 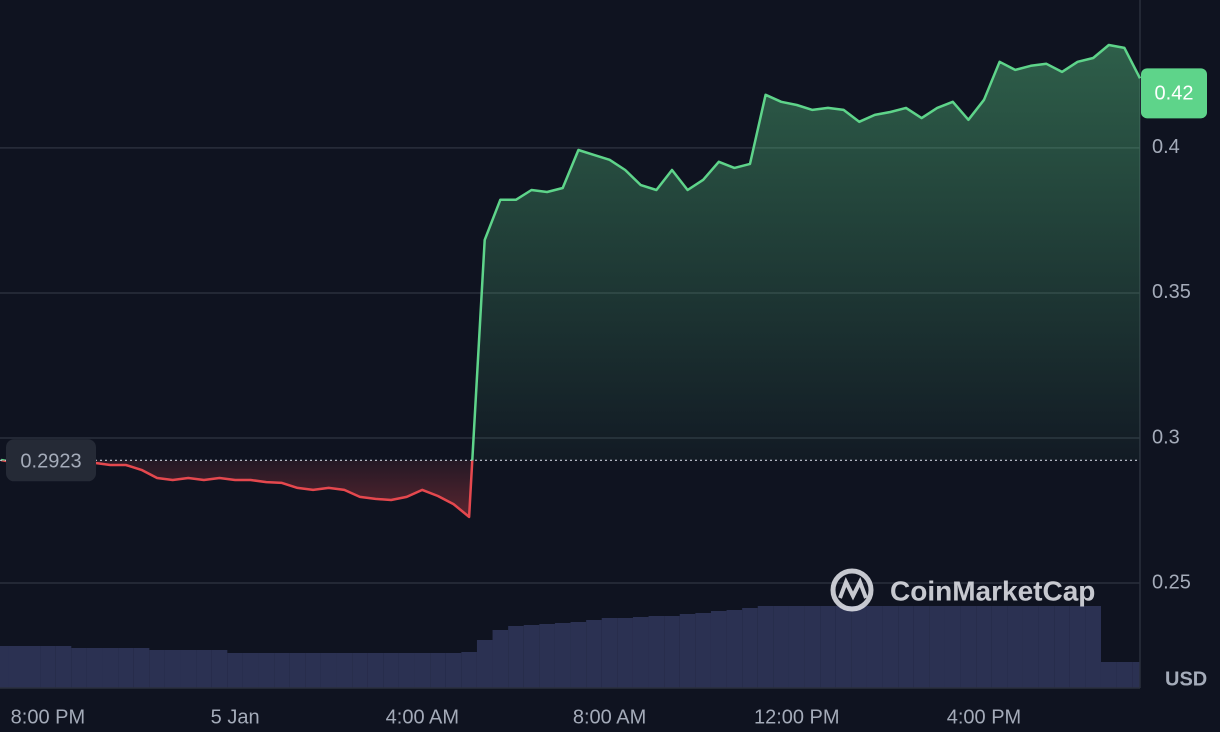 What do you see at coordinates (797, 717) in the screenshot?
I see `x-tick-label: 12:00 PM` at bounding box center [797, 717].